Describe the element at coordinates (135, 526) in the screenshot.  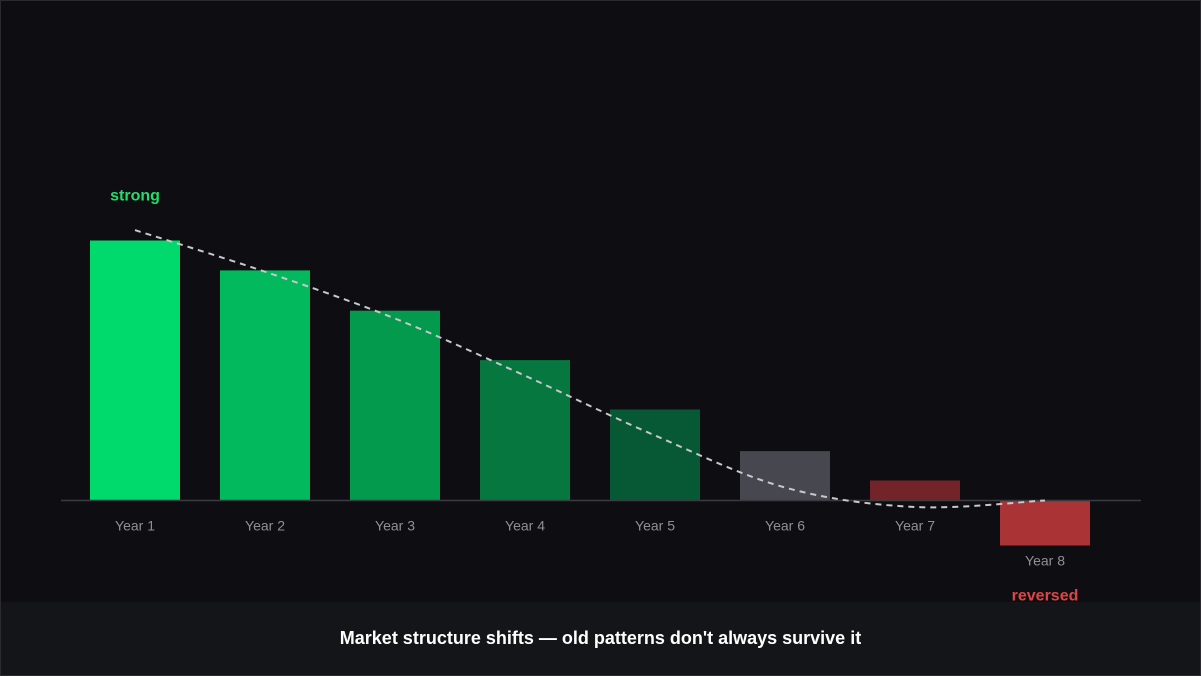
I see `tick-label: Year 1` at that location.